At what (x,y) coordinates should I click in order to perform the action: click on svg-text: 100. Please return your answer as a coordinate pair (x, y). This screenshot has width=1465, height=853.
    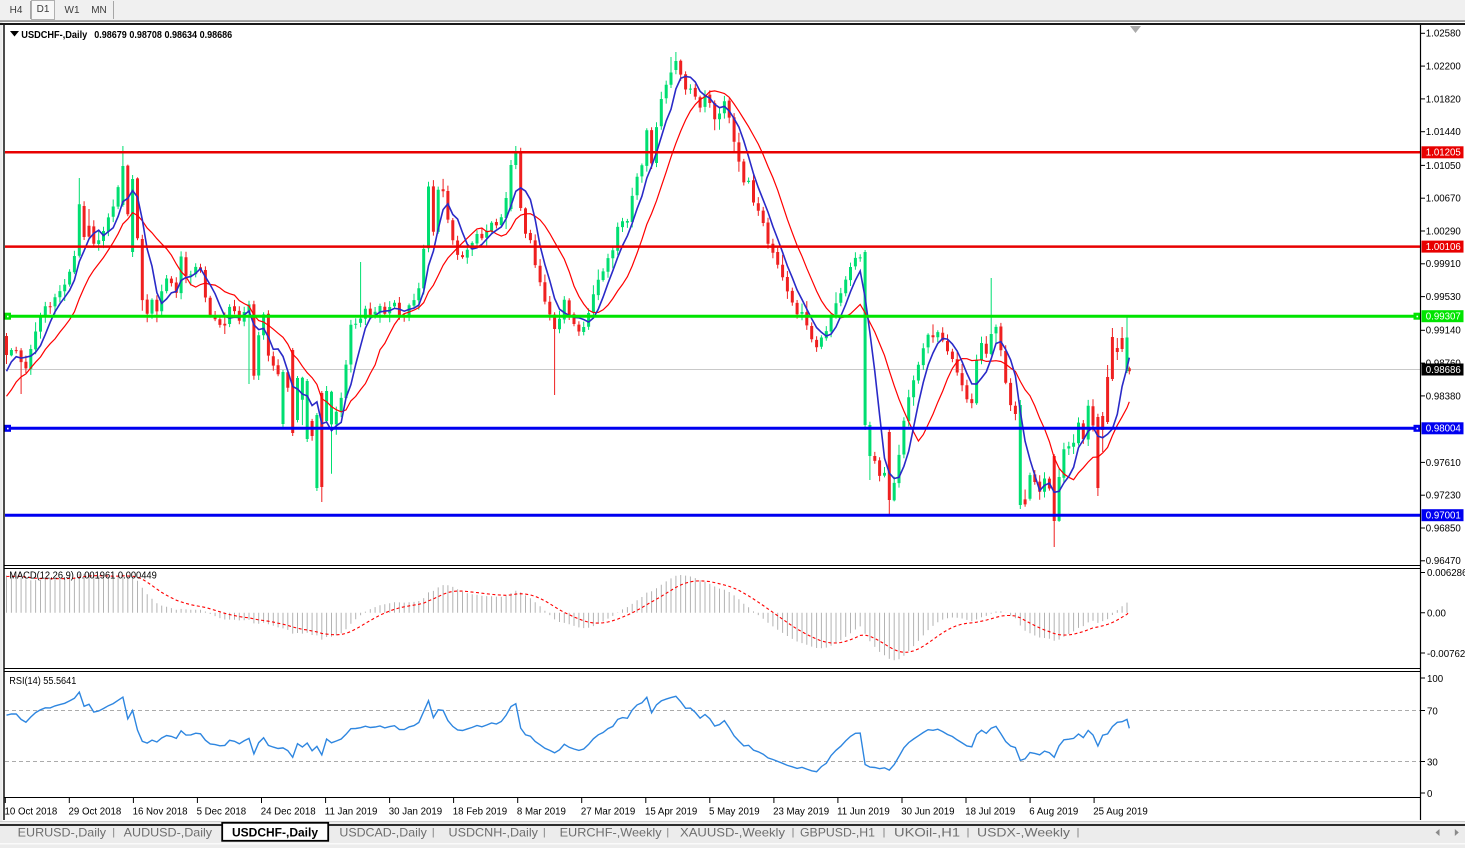
    Looking at the image, I should click on (1435, 679).